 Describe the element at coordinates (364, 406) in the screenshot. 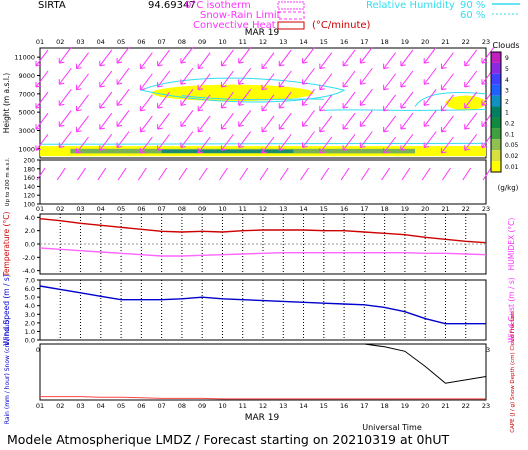

I see `hour-tick-label: 17` at that location.